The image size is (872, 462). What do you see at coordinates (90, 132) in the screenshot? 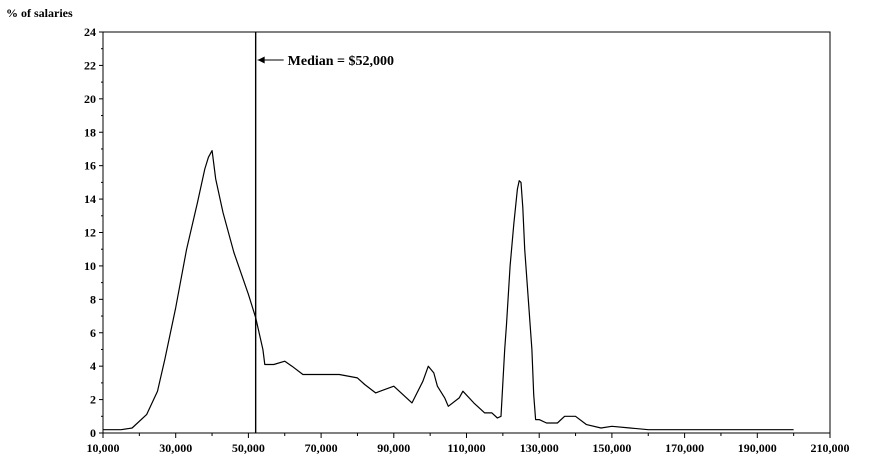
I see `y-tick-label: 18` at bounding box center [90, 132].